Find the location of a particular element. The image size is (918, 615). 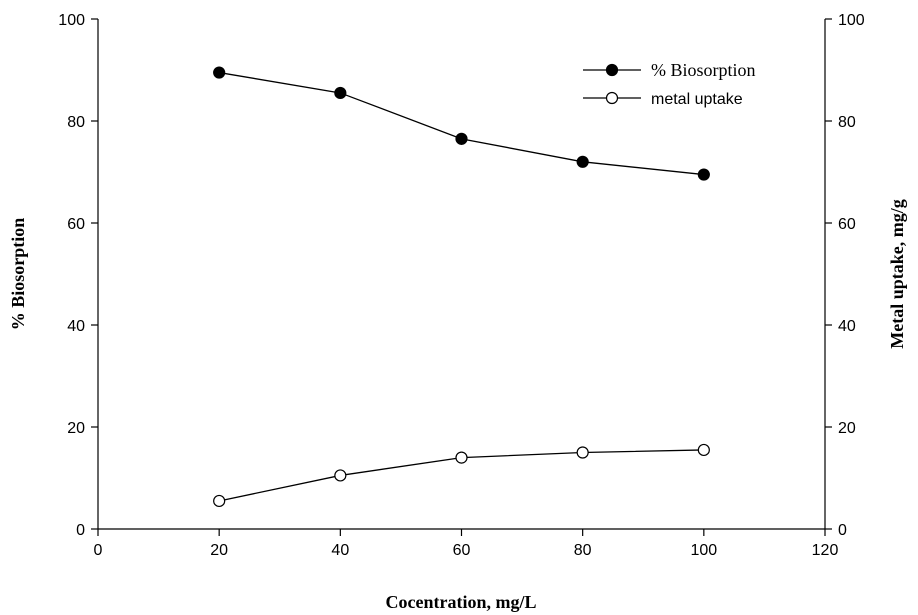

legend-marker-open-circle is located at coordinates (612, 98).